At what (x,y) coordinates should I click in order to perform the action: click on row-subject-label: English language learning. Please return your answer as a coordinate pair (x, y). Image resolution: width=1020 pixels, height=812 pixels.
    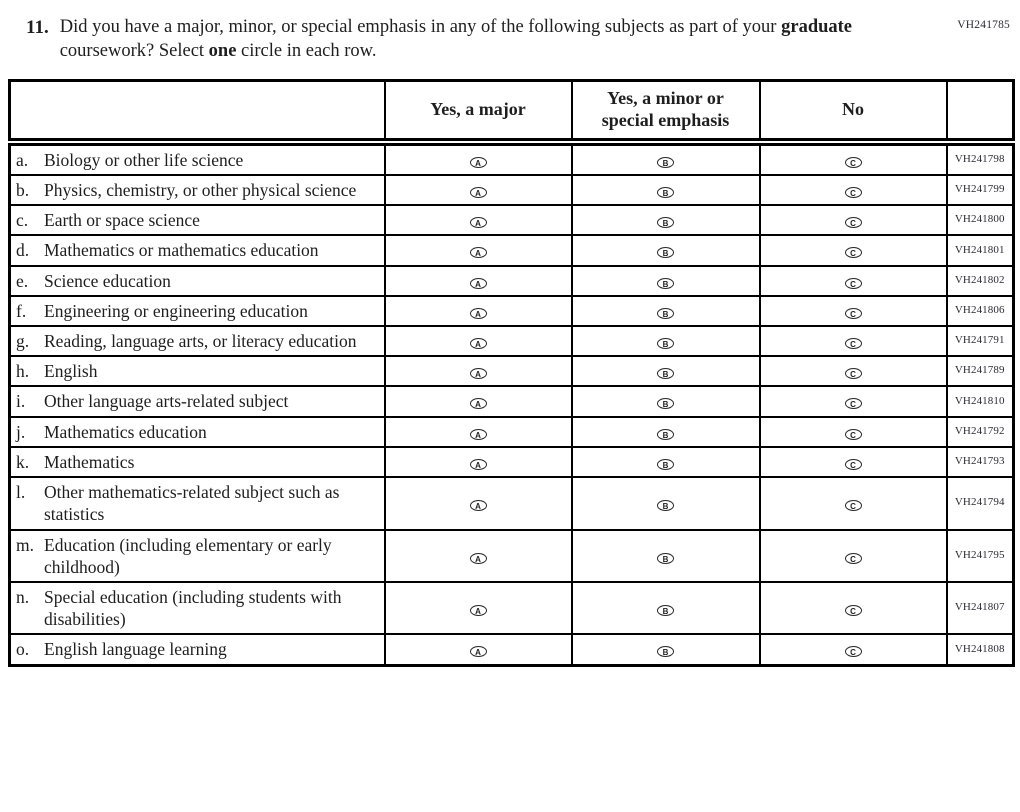
    Looking at the image, I should click on (135, 649).